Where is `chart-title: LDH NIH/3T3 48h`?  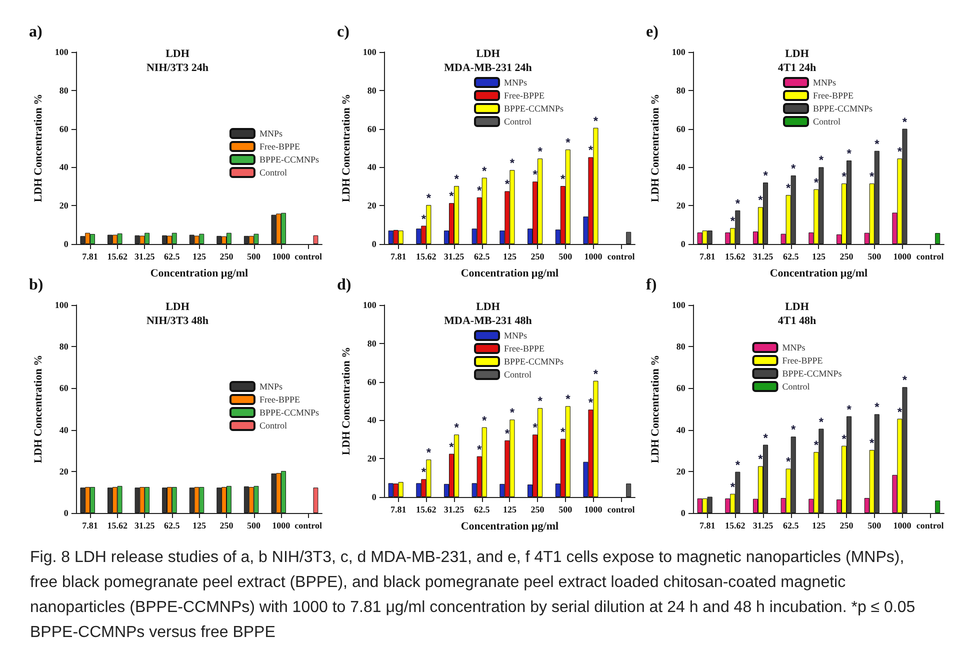
chart-title: LDH NIH/3T3 48h is located at coordinates (177, 314).